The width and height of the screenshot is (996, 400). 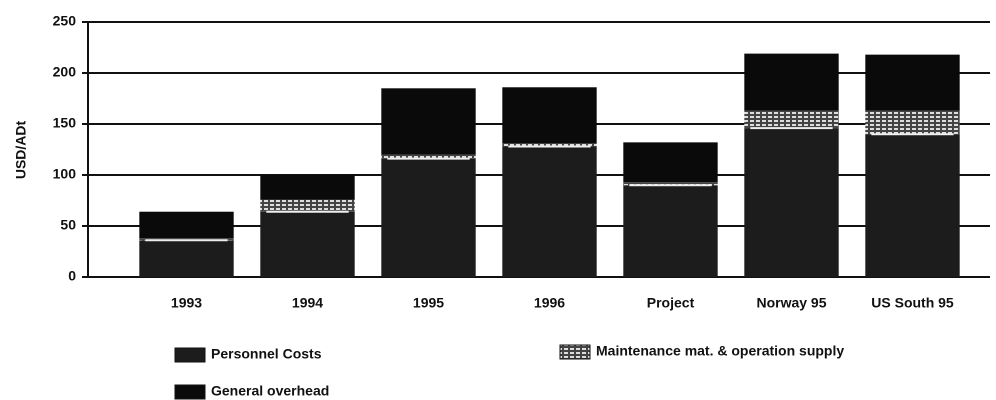 I want to click on x-tick-label: 1996, so click(x=549, y=303).